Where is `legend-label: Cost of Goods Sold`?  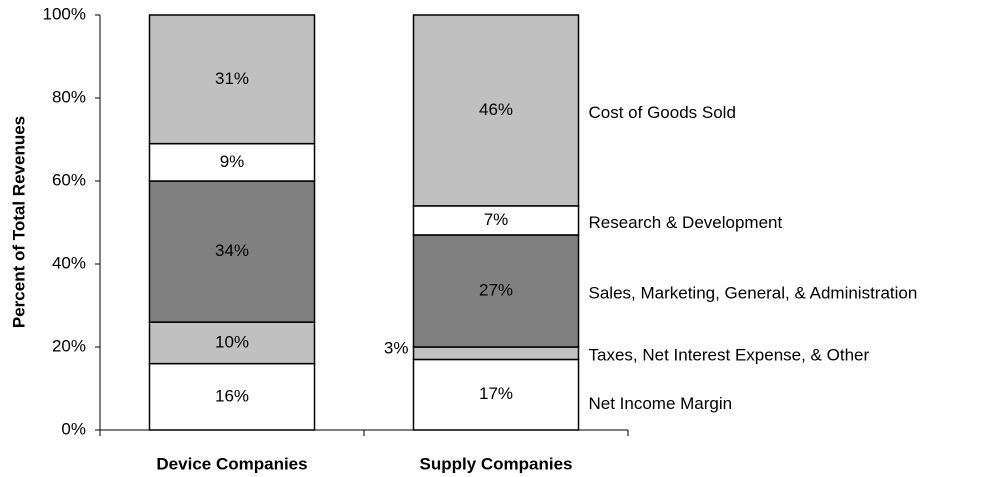
legend-label: Cost of Goods Sold is located at coordinates (662, 112).